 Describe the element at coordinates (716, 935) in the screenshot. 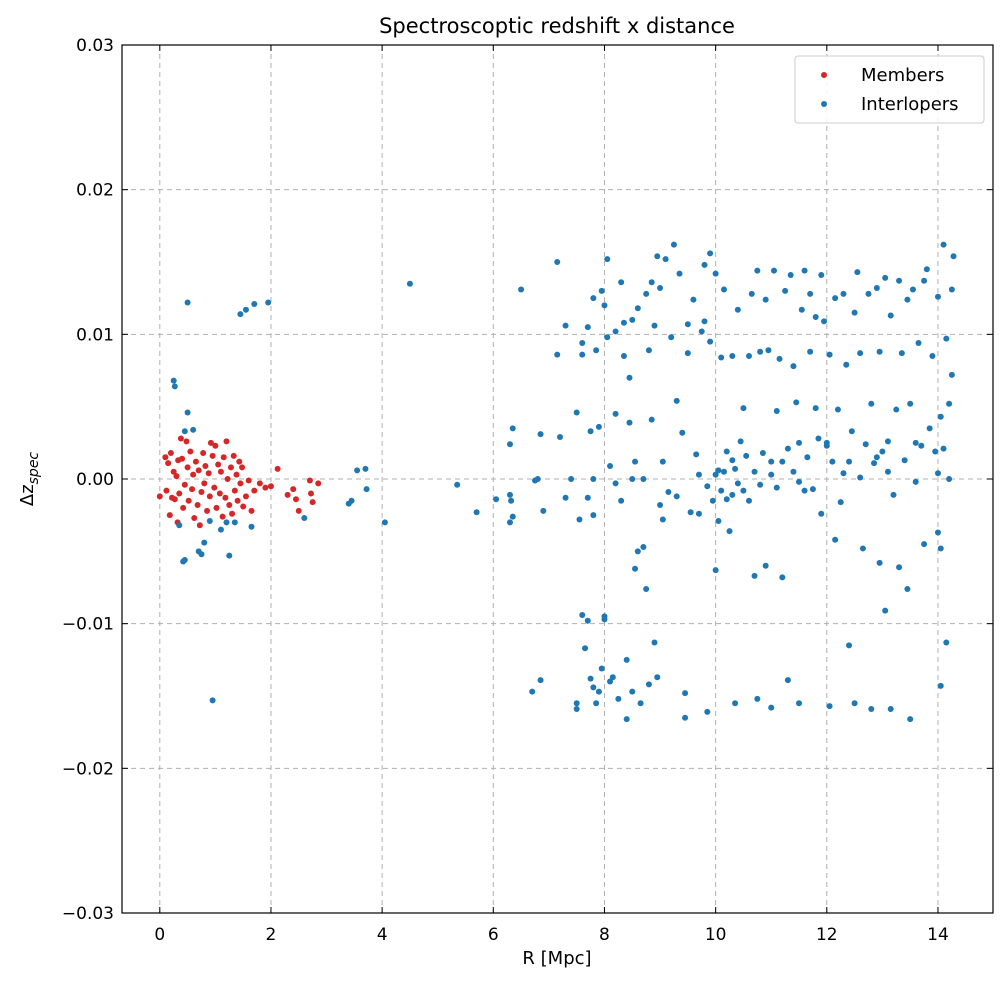

I see `x-tick-label: 10` at that location.